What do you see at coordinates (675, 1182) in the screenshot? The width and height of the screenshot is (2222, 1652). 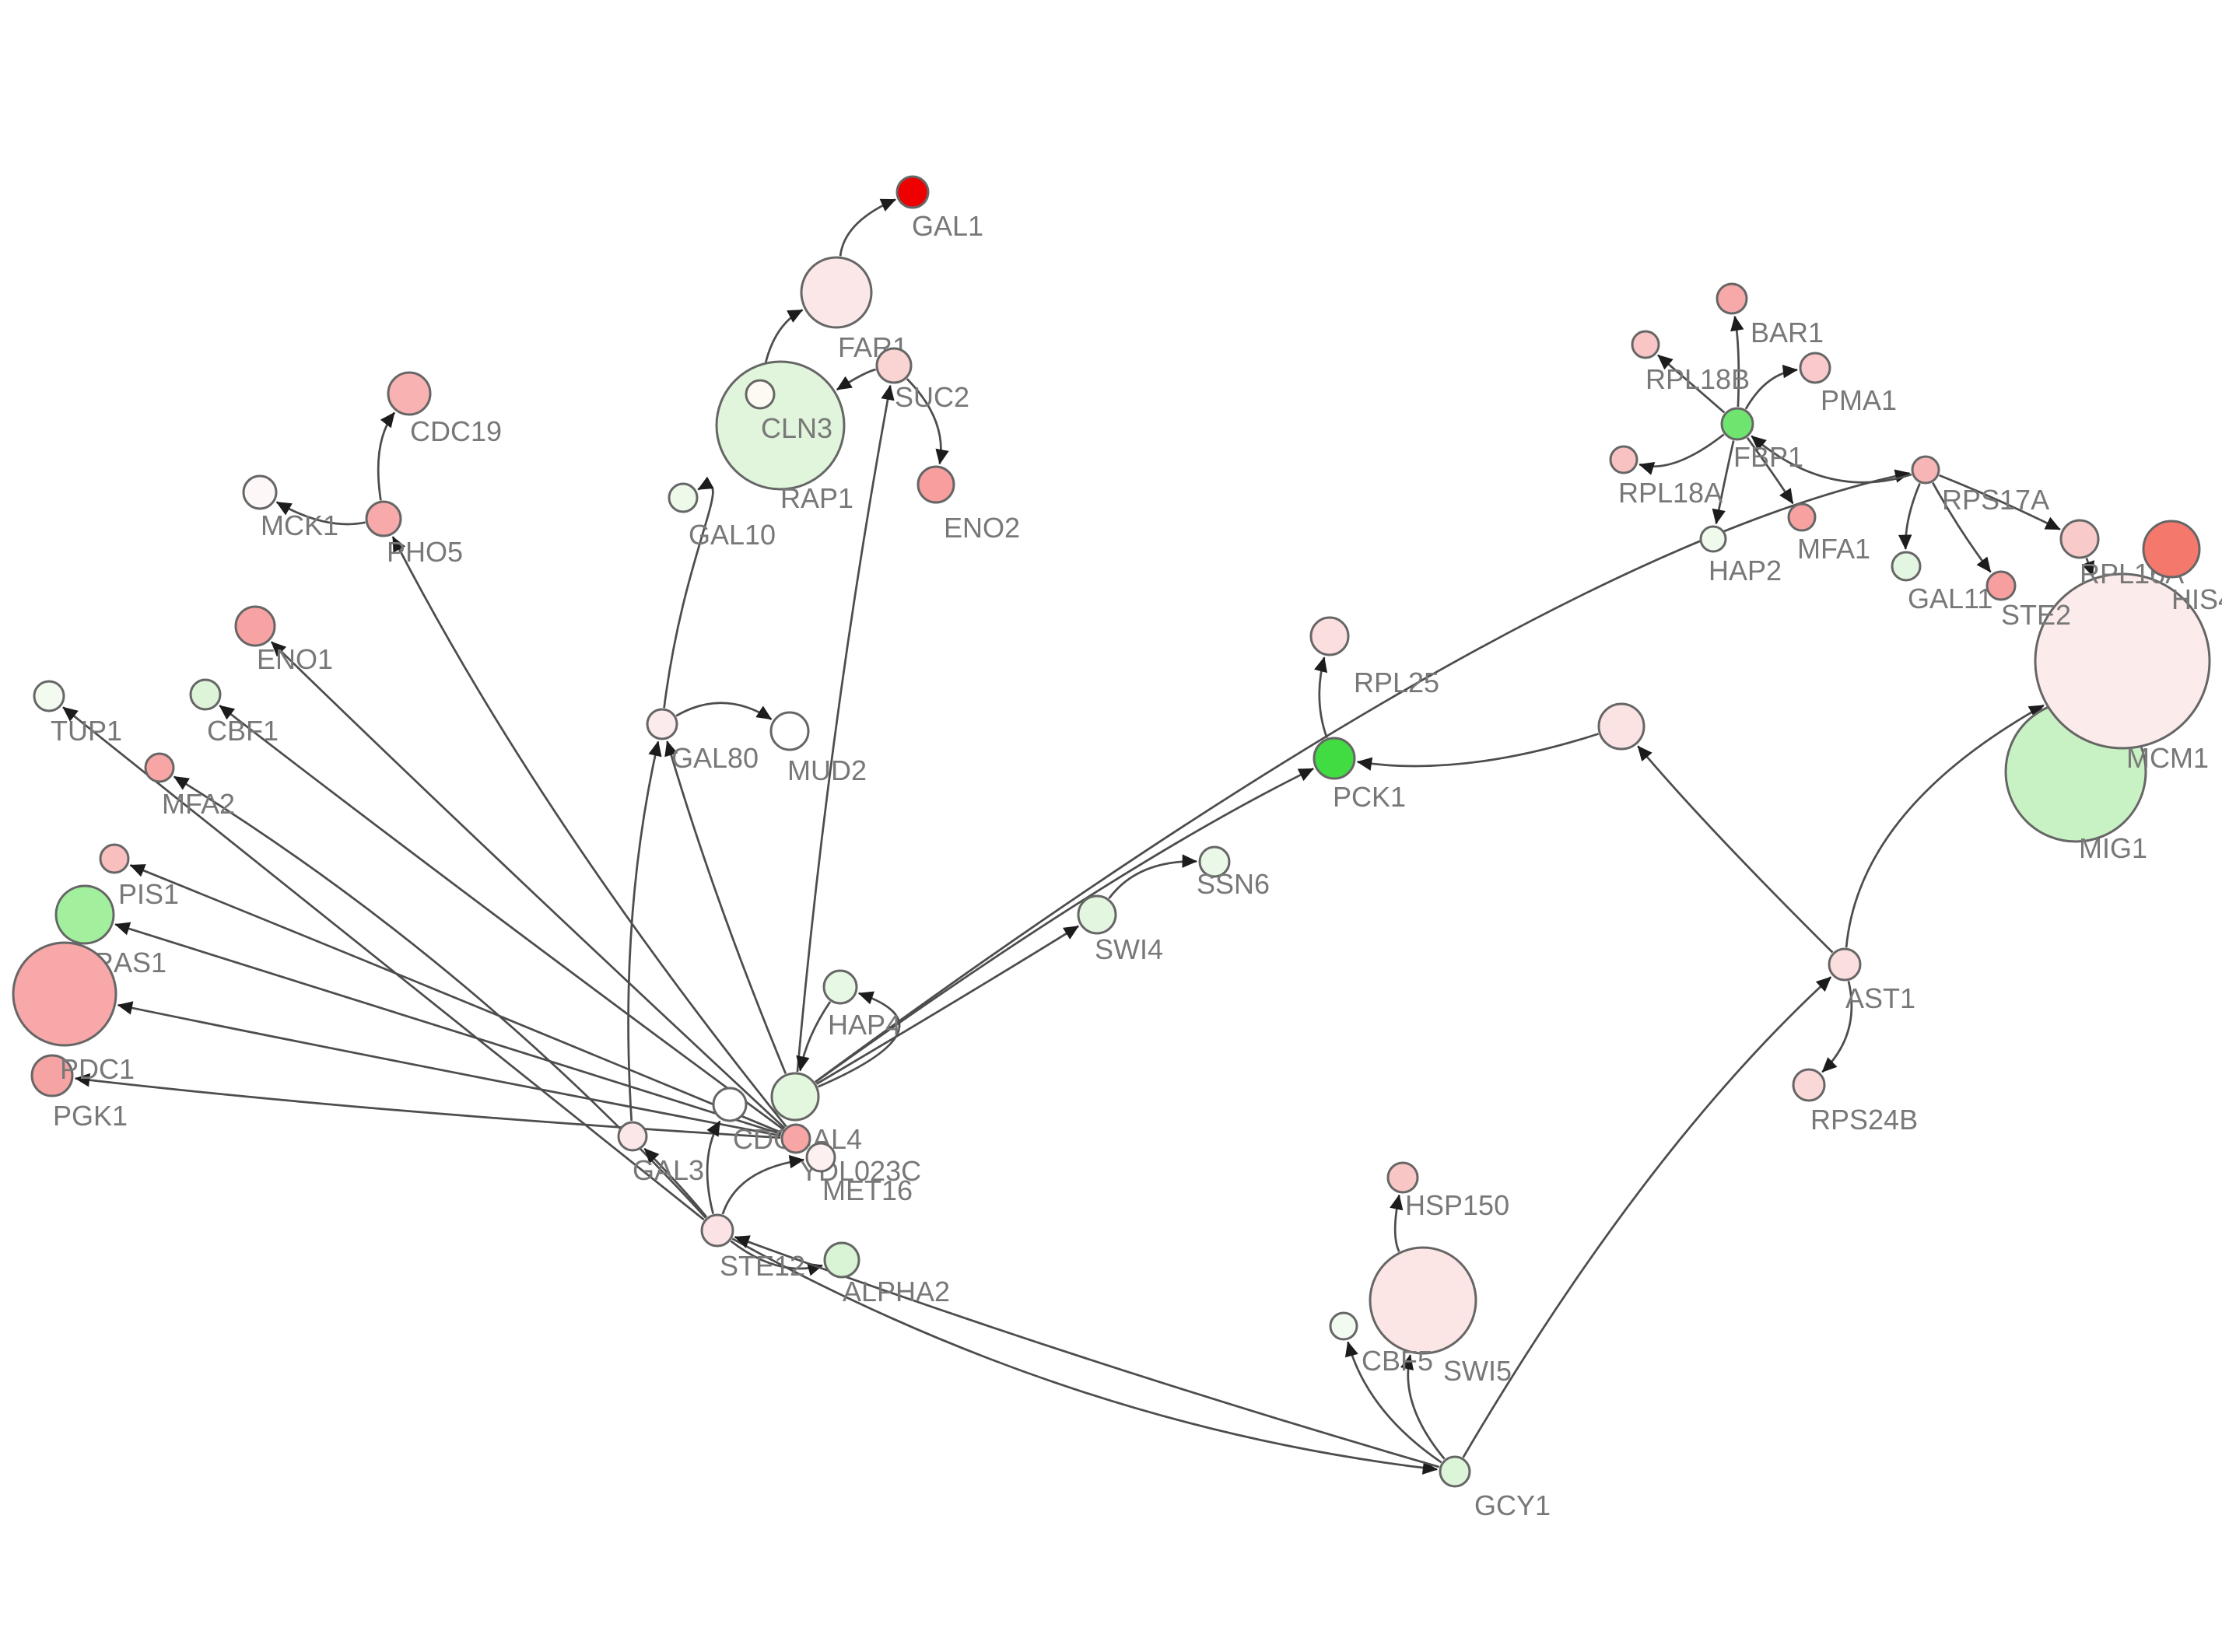 I see `edge-STE12-GAL3` at bounding box center [675, 1182].